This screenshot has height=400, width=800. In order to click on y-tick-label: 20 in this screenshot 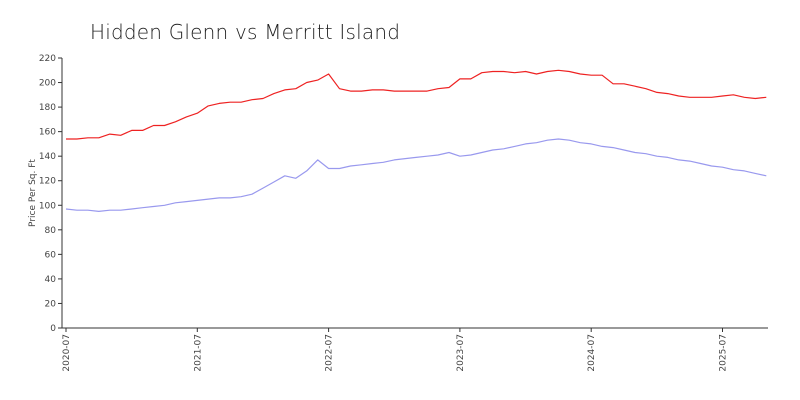, I will do `click(51, 304)`.